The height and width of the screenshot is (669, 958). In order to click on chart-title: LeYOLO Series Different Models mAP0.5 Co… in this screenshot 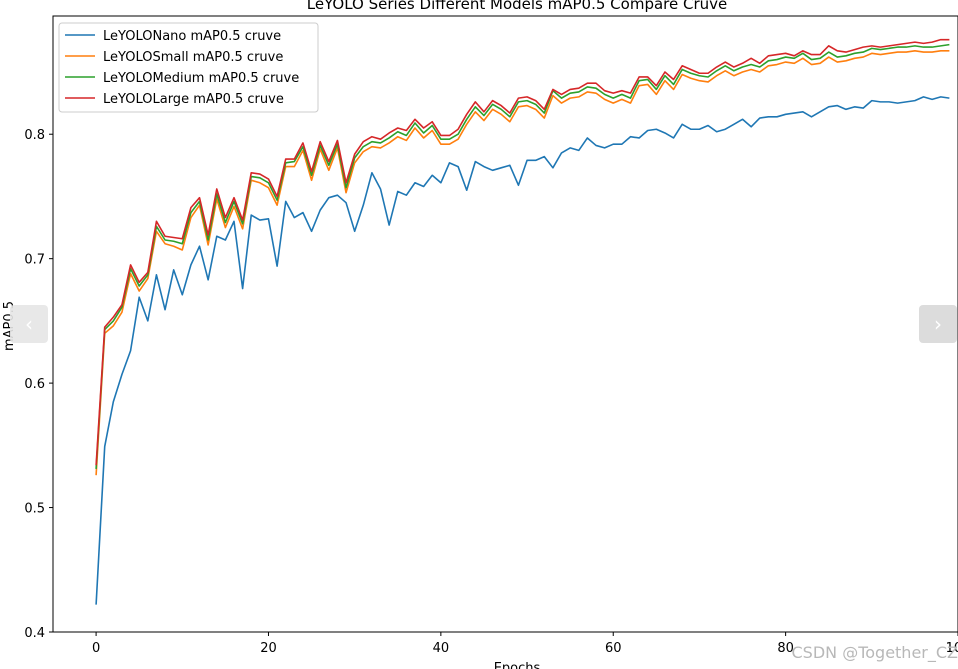, I will do `click(517, 6)`.